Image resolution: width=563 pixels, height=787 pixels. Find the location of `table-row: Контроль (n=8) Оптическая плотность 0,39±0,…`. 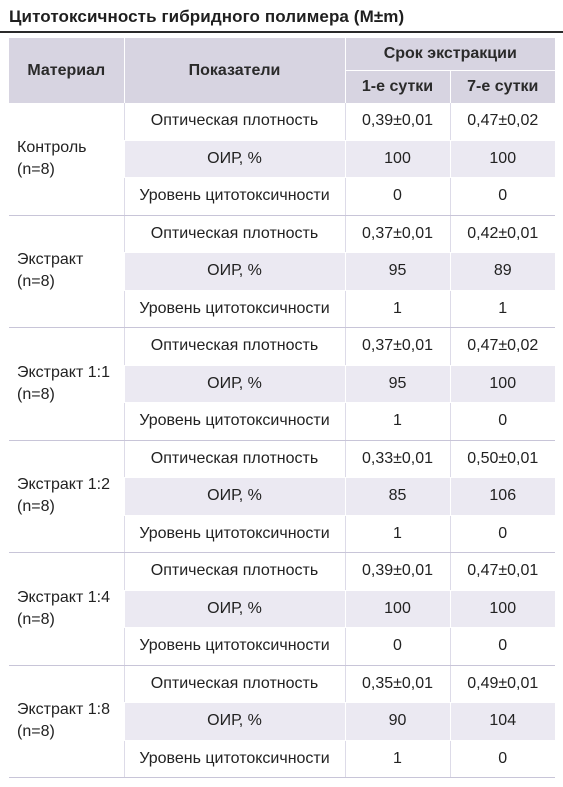

table-row: Контроль (n=8) Оптическая плотность 0,39±0,… is located at coordinates (282, 159).